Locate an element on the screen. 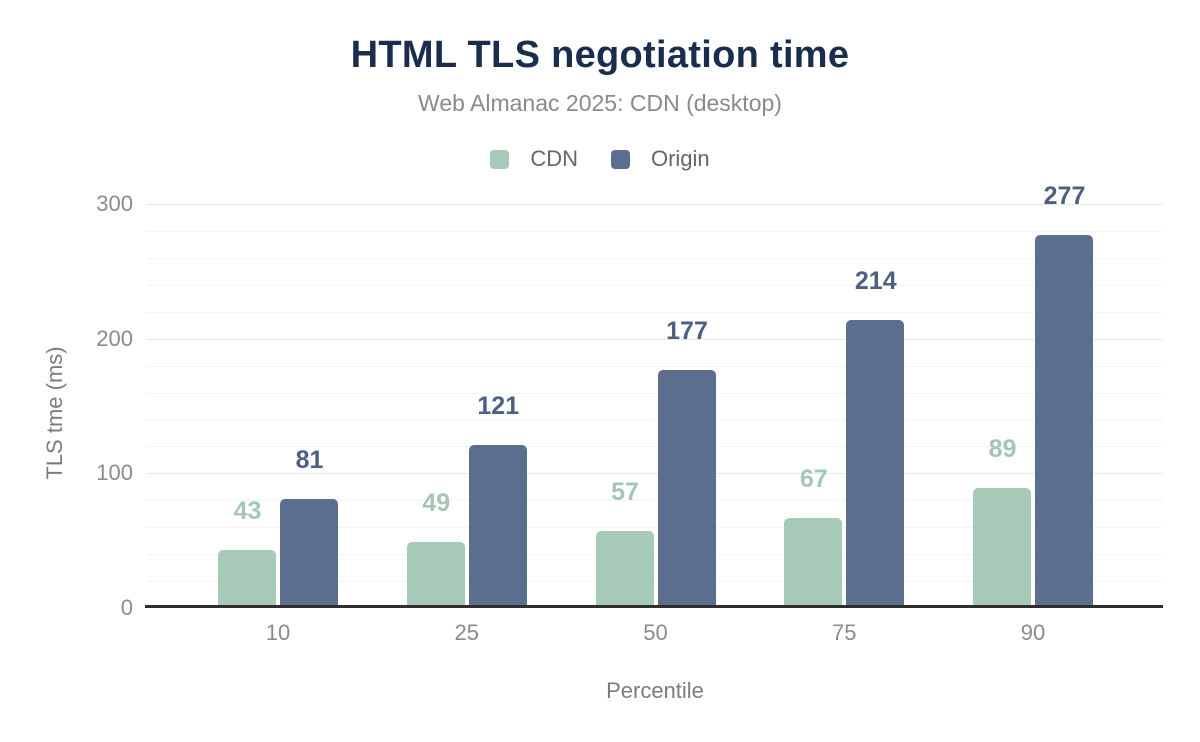 This screenshot has width=1200, height=742. bar-origin-p50 is located at coordinates (686, 488).